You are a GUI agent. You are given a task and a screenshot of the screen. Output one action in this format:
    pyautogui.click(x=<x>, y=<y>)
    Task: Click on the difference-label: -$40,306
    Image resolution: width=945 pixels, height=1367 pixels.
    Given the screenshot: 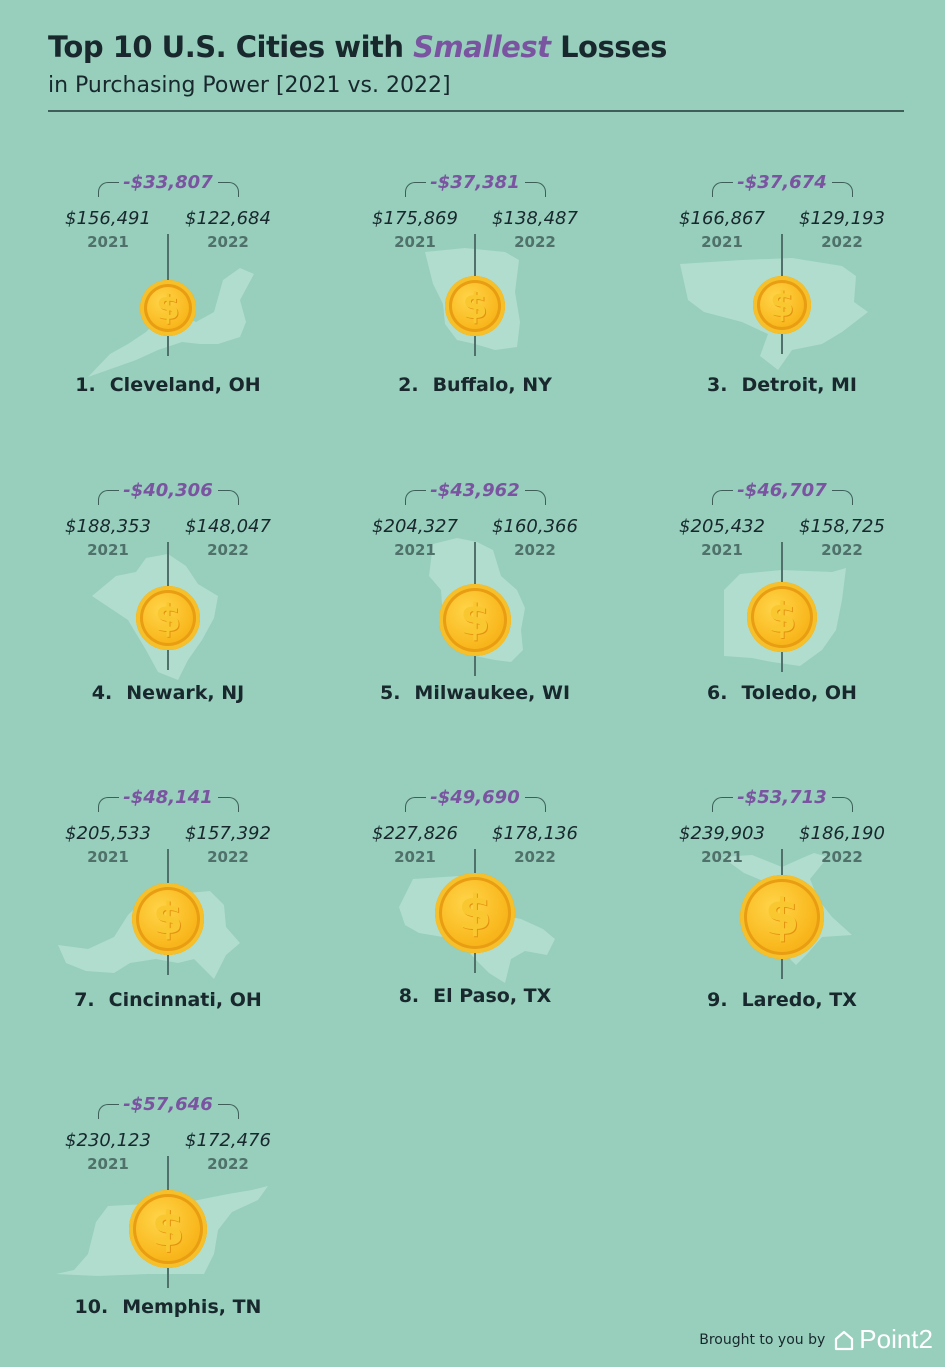 What is the action you would take?
    pyautogui.click(x=168, y=490)
    